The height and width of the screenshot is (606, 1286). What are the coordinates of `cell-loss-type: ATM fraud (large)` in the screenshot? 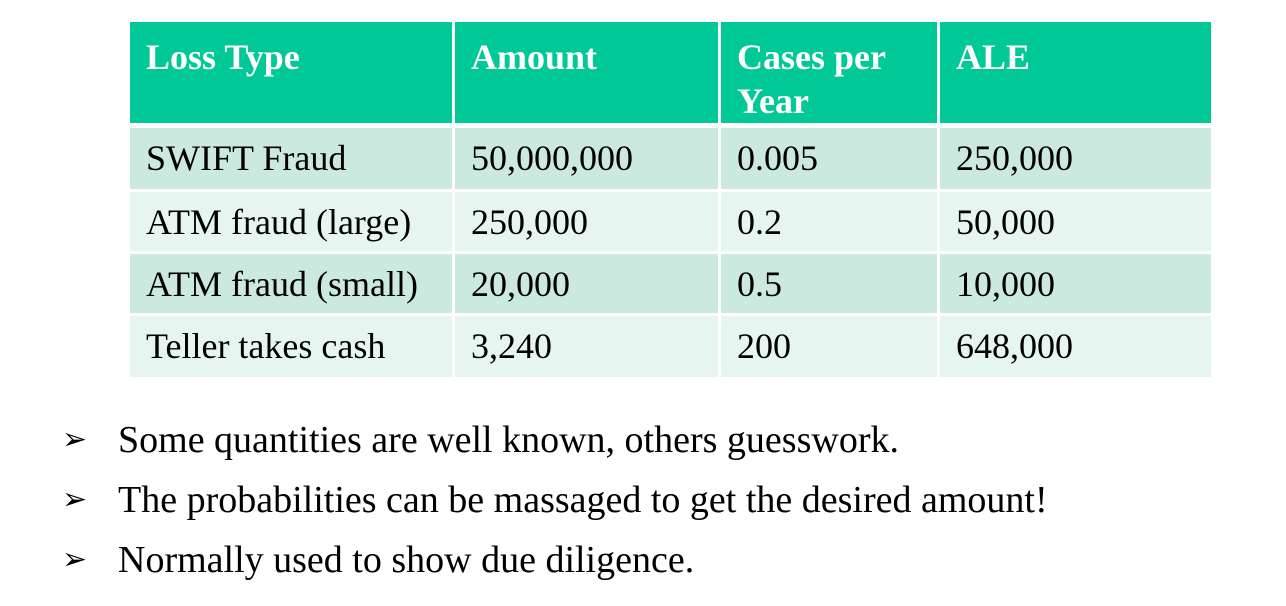 It's located at (292, 223).